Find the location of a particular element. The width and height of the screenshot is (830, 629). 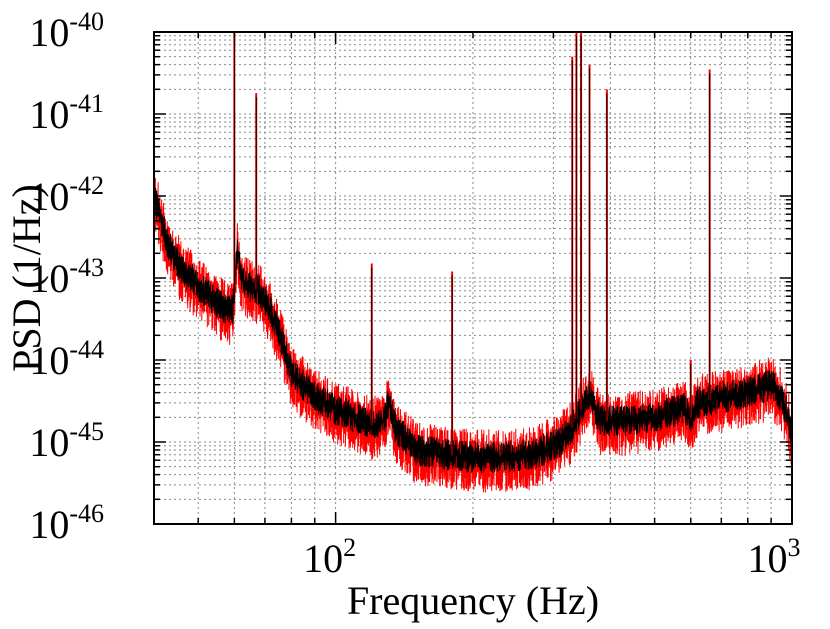

y-tick-label: 10-44 is located at coordinates (66, 359).